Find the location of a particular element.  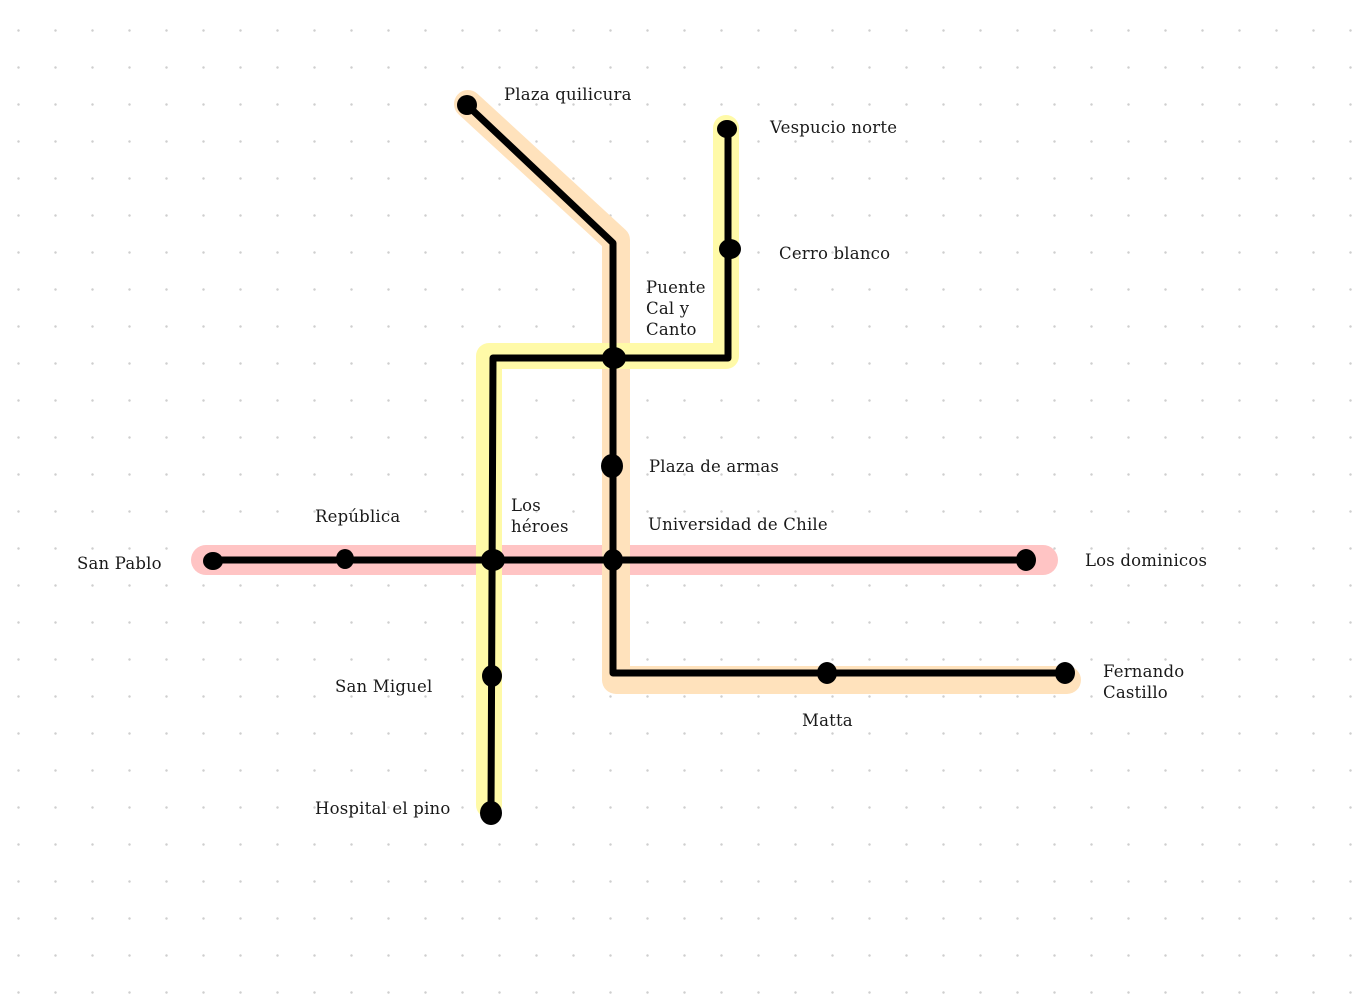

label-fernando-line-1: Fernando is located at coordinates (1144, 671).